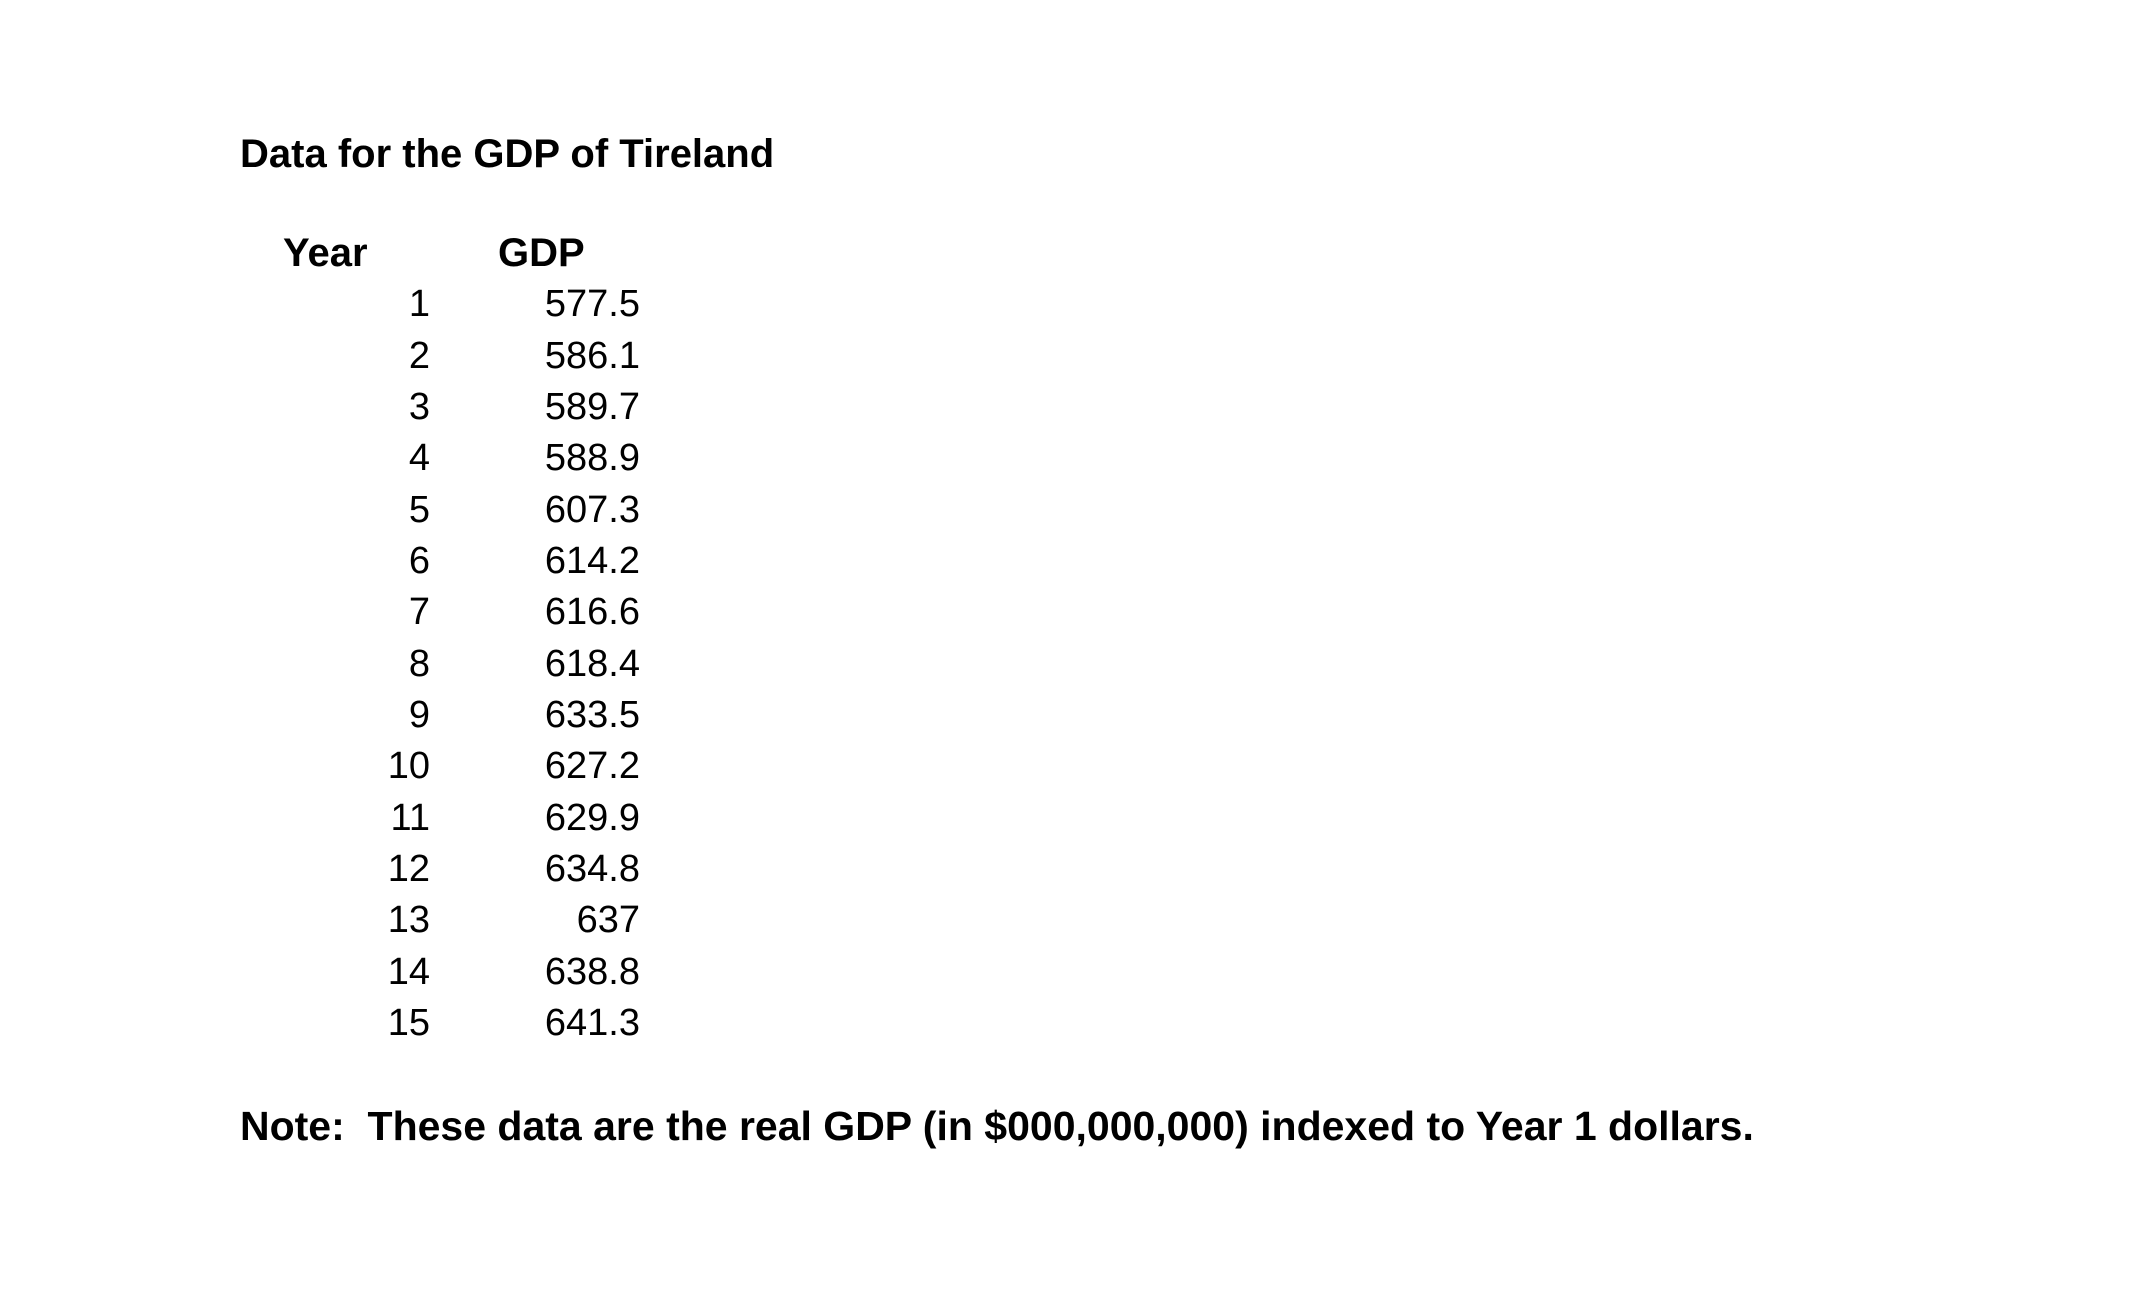 The image size is (2134, 1304). I want to click on table-row: 5 607.3, so click(461, 510).